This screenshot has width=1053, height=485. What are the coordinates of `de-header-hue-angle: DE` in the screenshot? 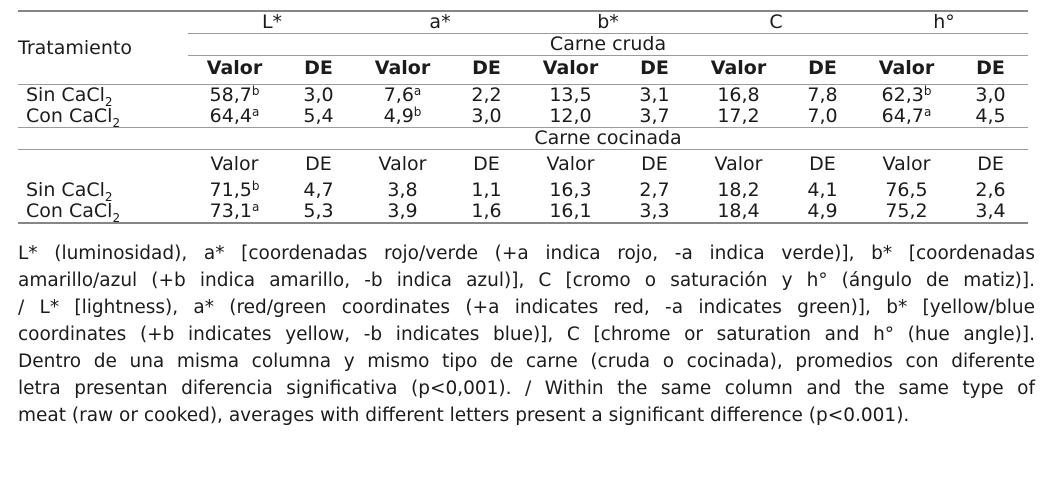 It's located at (990, 164).